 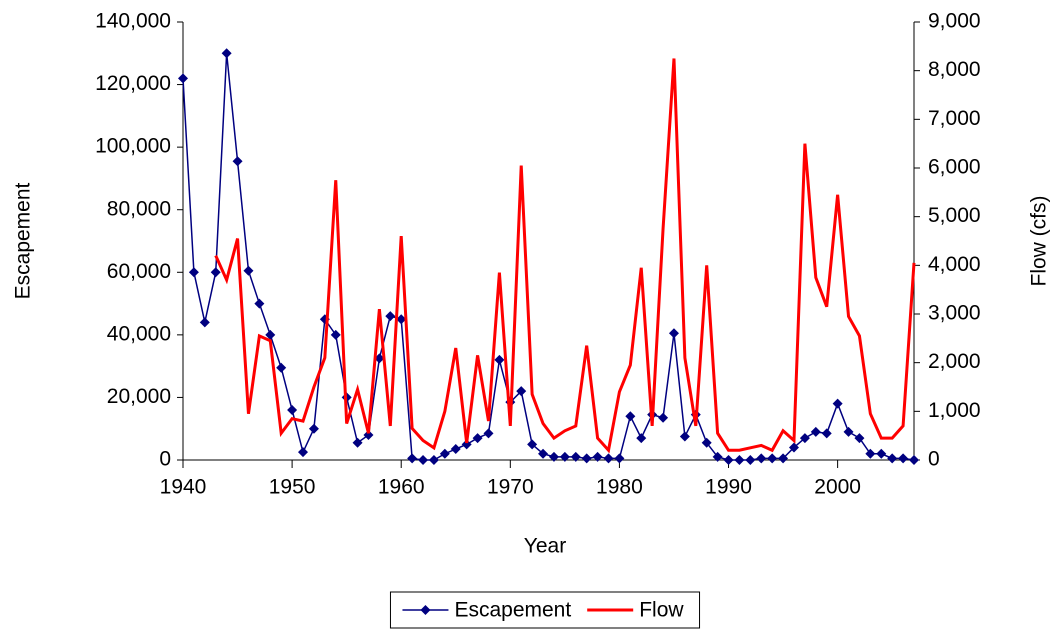 What do you see at coordinates (23, 240) in the screenshot?
I see `y-axis-title: Escapement` at bounding box center [23, 240].